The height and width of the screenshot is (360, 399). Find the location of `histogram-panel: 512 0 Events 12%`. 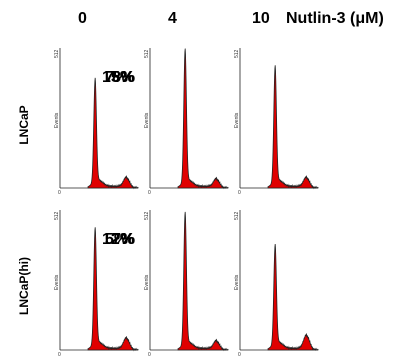

histogram-panel: 512 0 Events 12% is located at coordinates (96, 284).